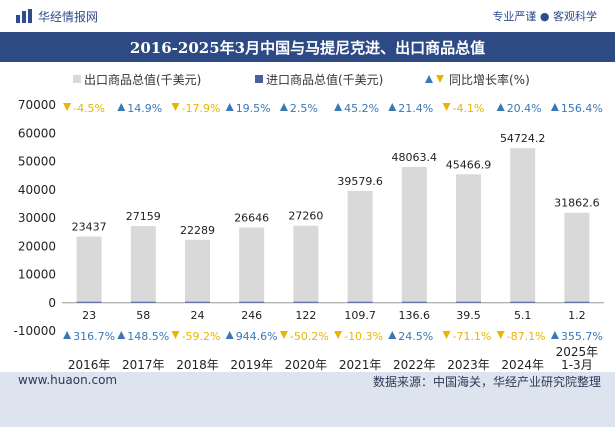 The height and width of the screenshot is (427, 615). What do you see at coordinates (415, 157) in the screenshot?
I see `export-value-label: 48063.4` at bounding box center [415, 157].